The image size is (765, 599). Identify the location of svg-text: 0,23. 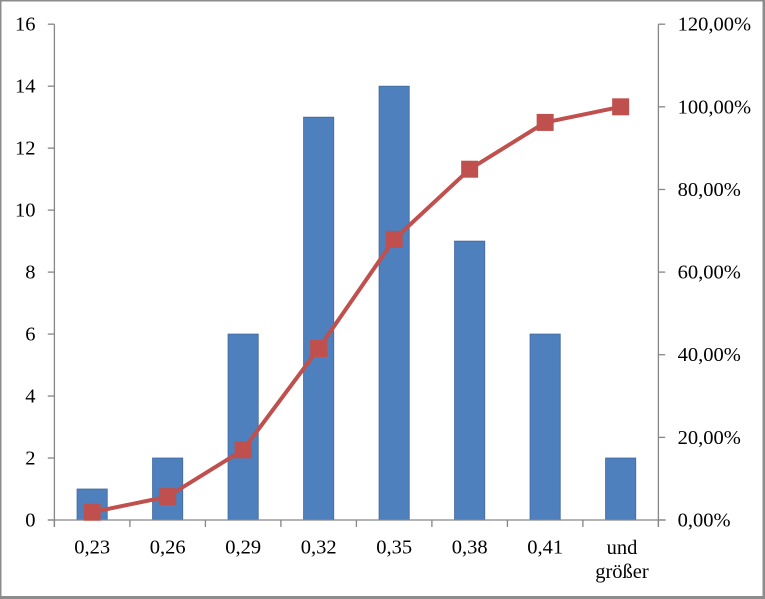
(92, 548).